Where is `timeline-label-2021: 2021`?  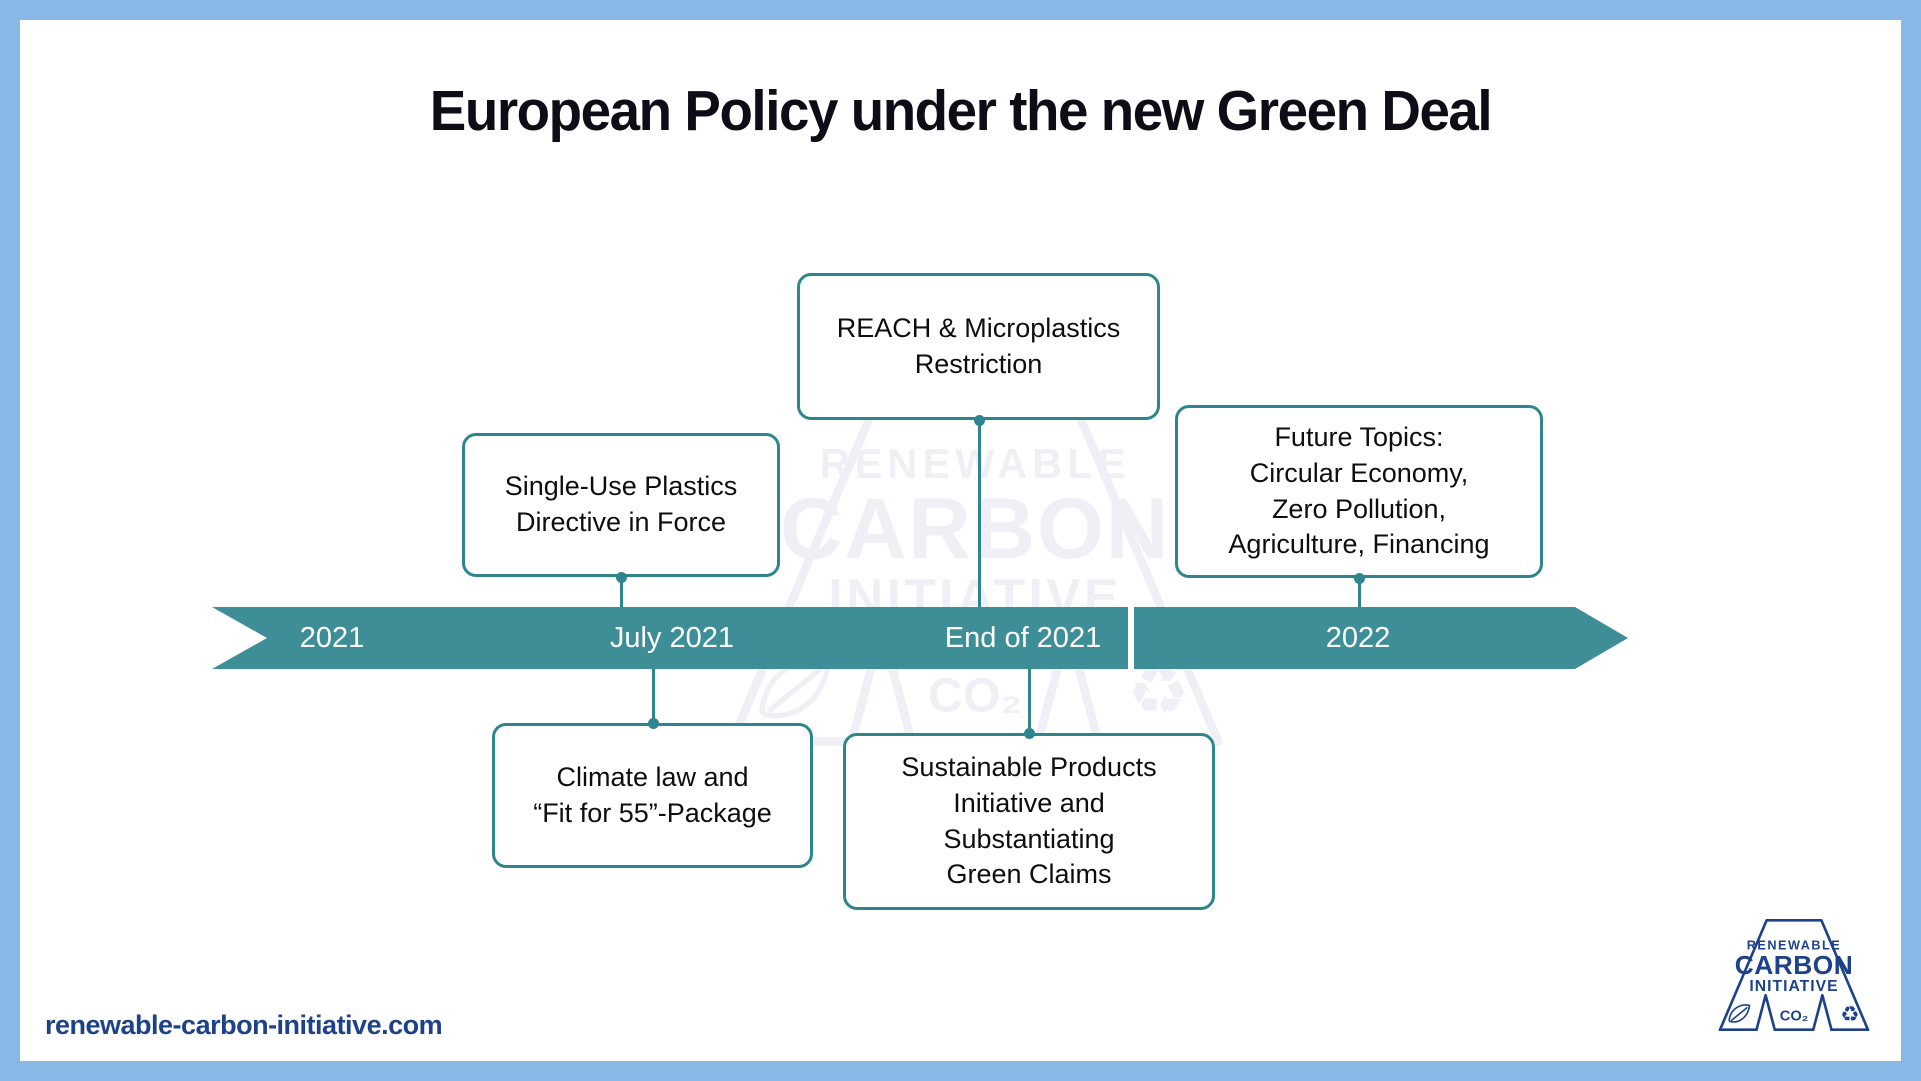 timeline-label-2021: 2021 is located at coordinates (332, 638).